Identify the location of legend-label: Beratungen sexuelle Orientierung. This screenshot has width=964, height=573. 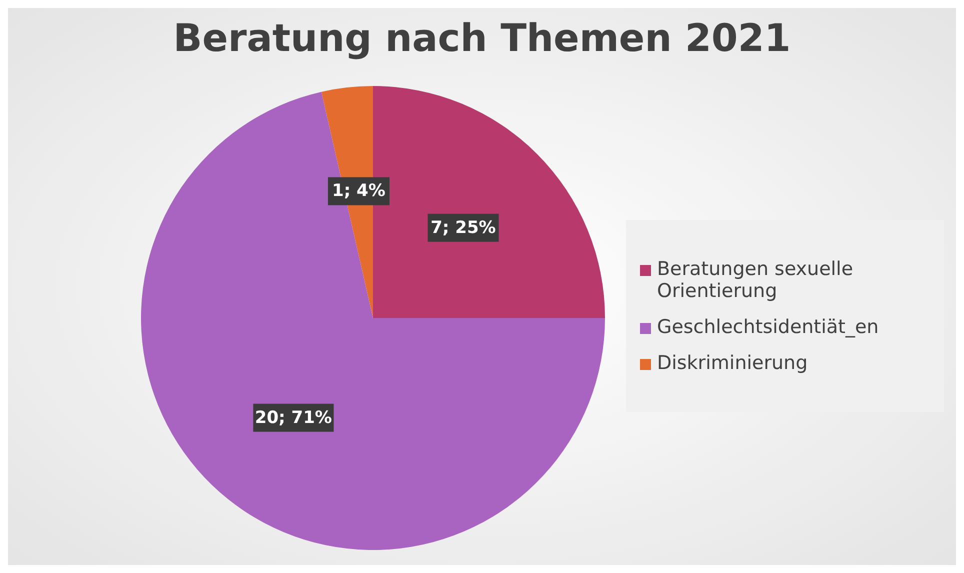
(755, 280).